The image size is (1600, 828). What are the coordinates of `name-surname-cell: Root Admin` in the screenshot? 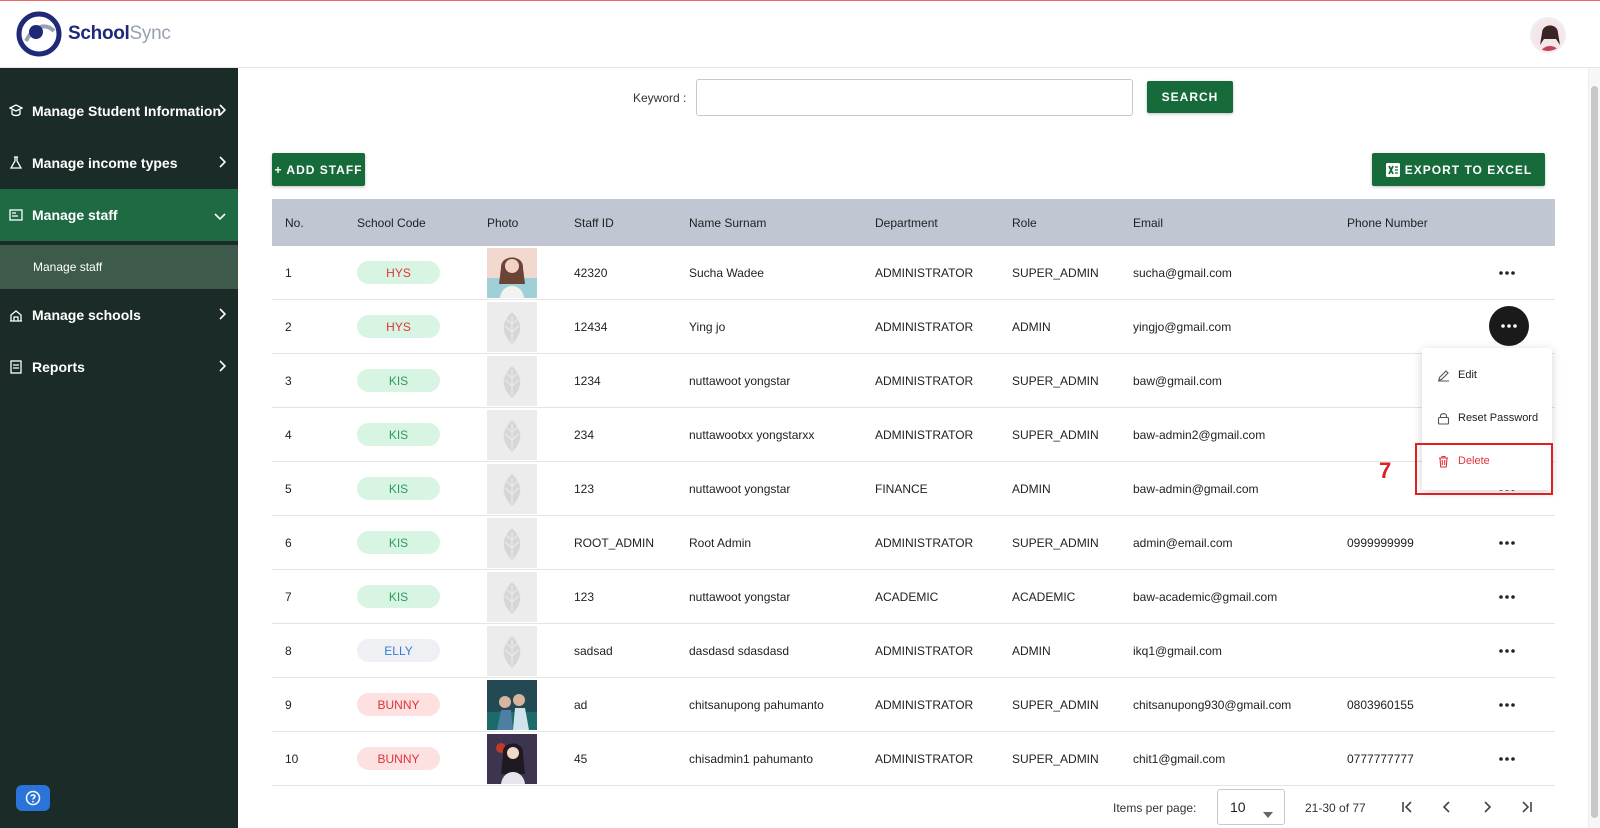 It's located at (720, 543).